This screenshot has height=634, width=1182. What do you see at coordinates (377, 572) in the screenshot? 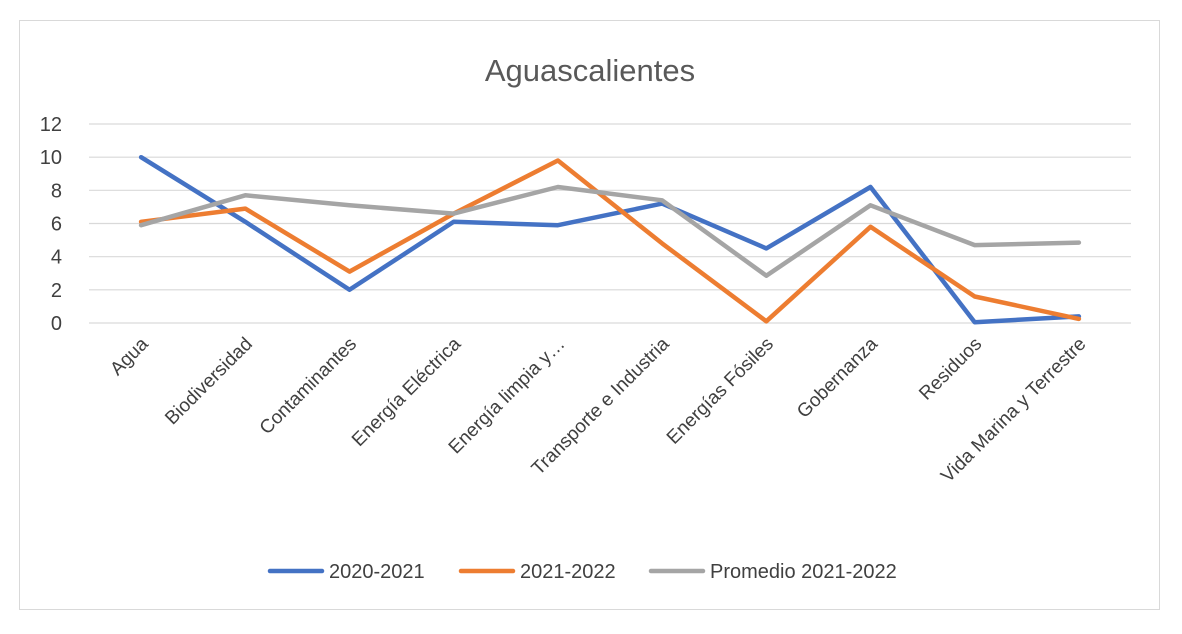
I see `legend-label-0: 2020-2021` at bounding box center [377, 572].